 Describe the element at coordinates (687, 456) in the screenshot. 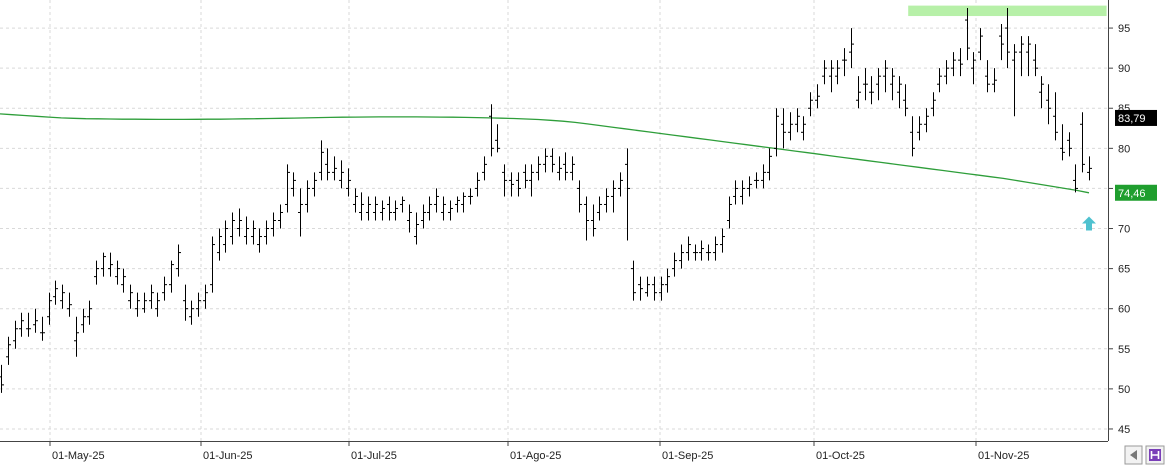

I see `x-tick-label: 01-Sep-25` at that location.